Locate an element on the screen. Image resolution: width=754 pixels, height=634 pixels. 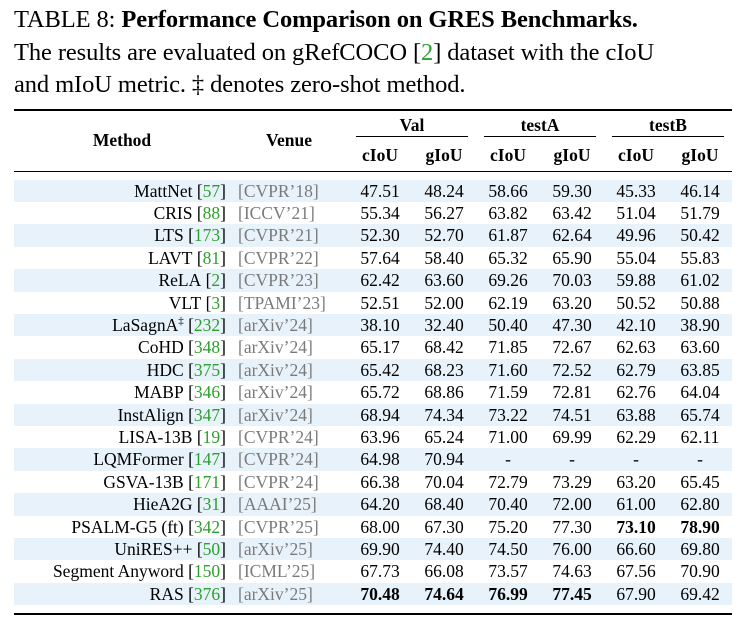
citation-link: 232 is located at coordinates (207, 324).